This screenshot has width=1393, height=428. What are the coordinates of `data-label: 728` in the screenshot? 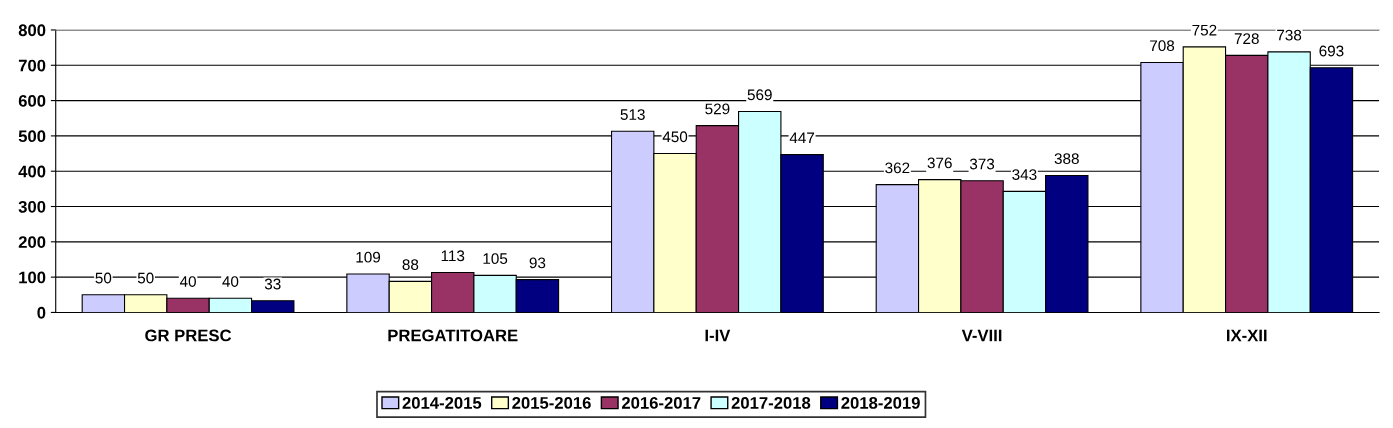 It's located at (1246, 39).